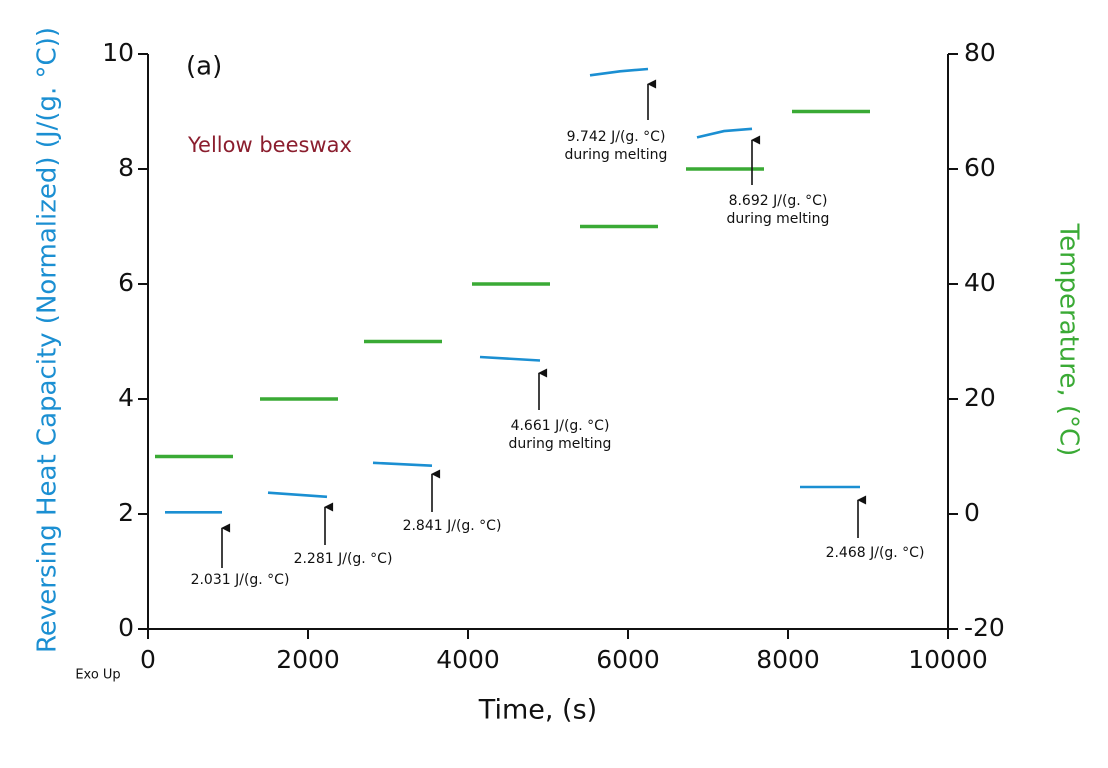 This screenshot has height=768, width=1108. Describe the element at coordinates (875, 553) in the screenshot. I see `annotation-text: 2.468 J/(g. °C)` at that location.